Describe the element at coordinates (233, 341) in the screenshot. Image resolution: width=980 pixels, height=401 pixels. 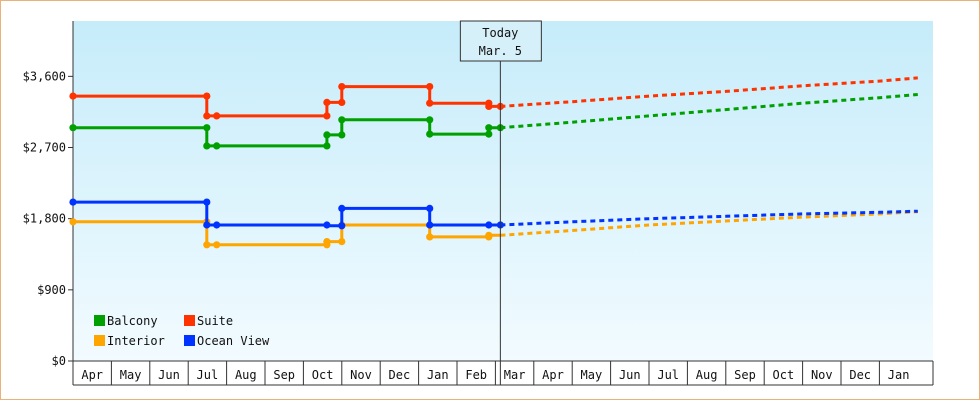
I see `legend-label: Ocean View` at that location.